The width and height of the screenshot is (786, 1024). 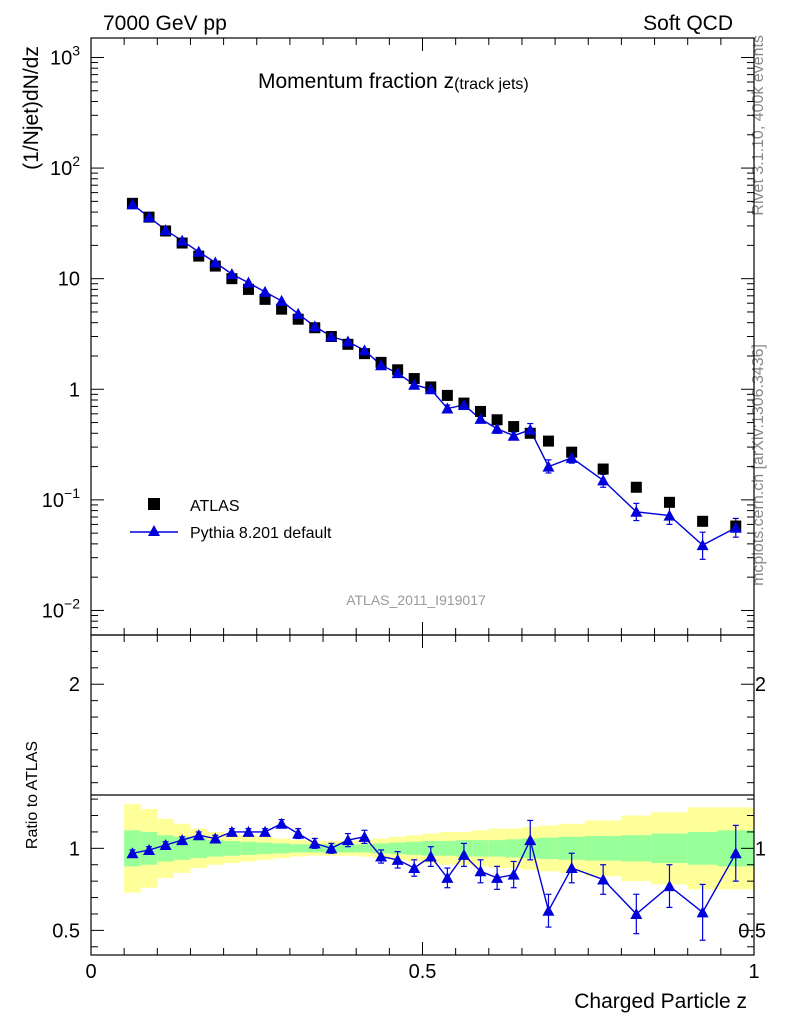 What do you see at coordinates (753, 972) in the screenshot?
I see `x-tick-label: 1` at bounding box center [753, 972].